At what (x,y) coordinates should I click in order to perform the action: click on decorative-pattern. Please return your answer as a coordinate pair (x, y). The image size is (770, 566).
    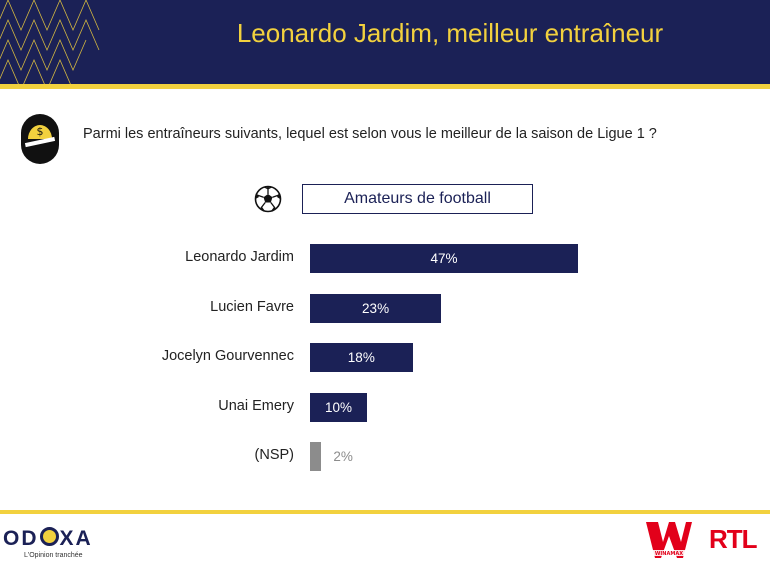
    Looking at the image, I should click on (50, 42).